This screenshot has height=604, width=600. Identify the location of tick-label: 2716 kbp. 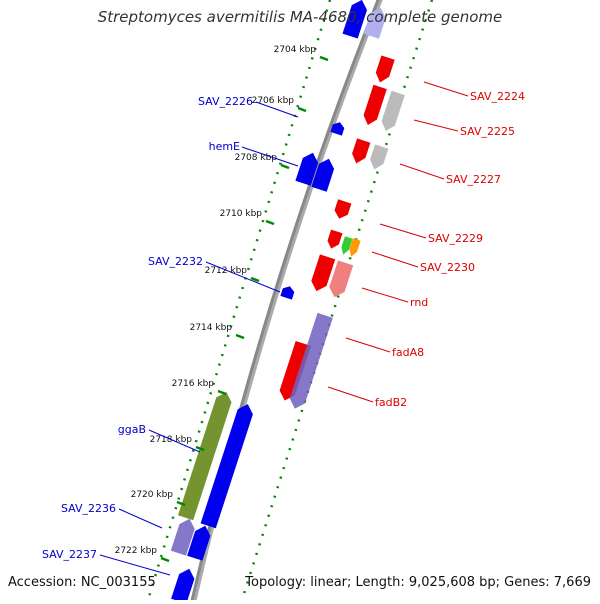
(193, 384).